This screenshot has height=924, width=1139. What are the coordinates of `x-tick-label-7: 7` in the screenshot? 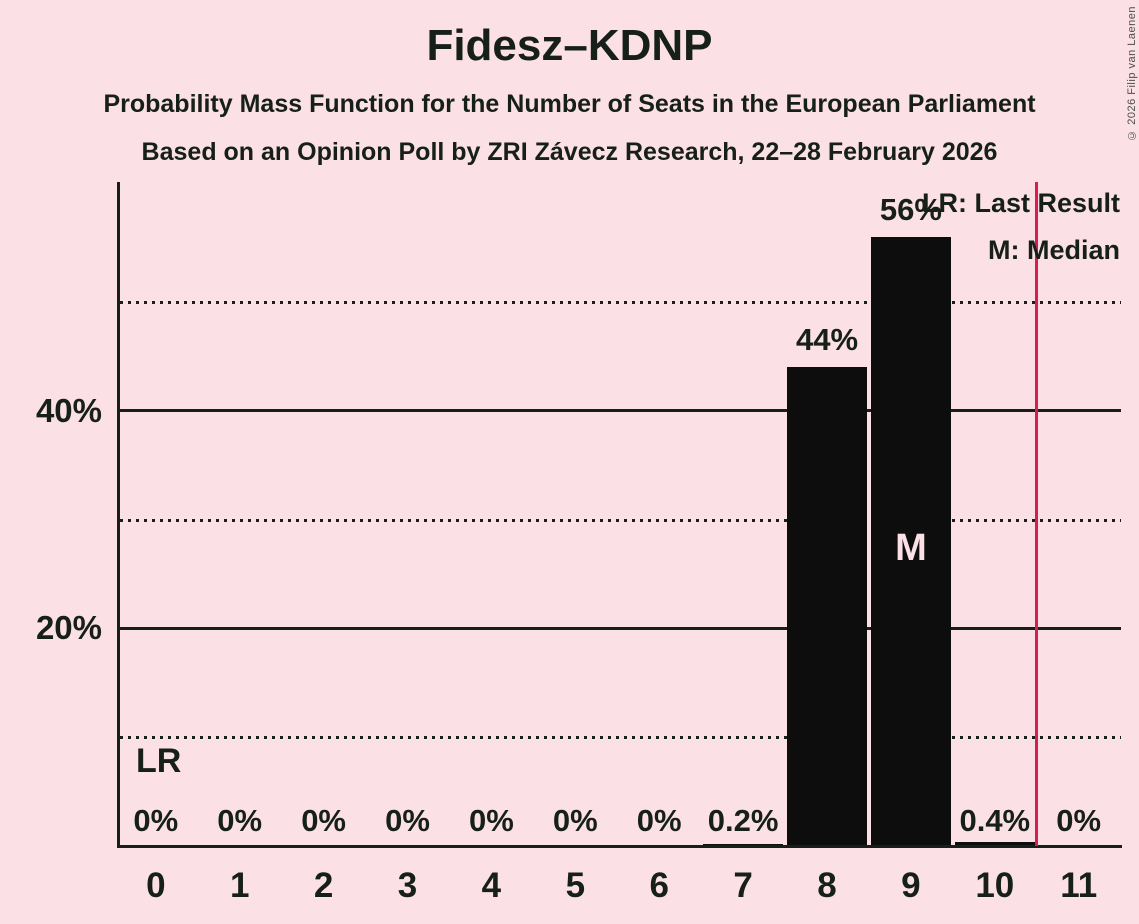 It's located at (743, 885).